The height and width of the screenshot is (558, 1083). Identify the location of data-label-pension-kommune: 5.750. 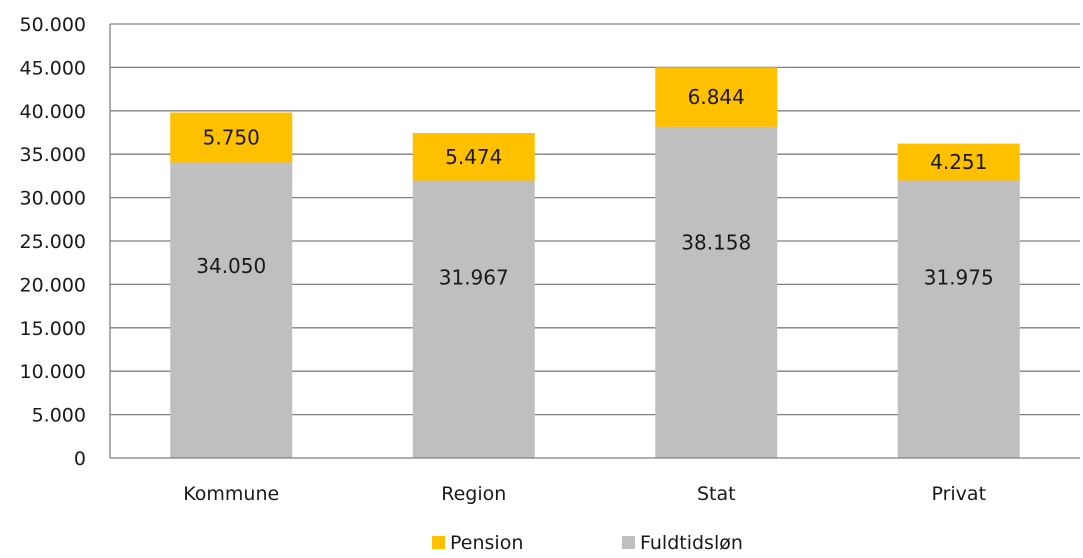
(231, 137).